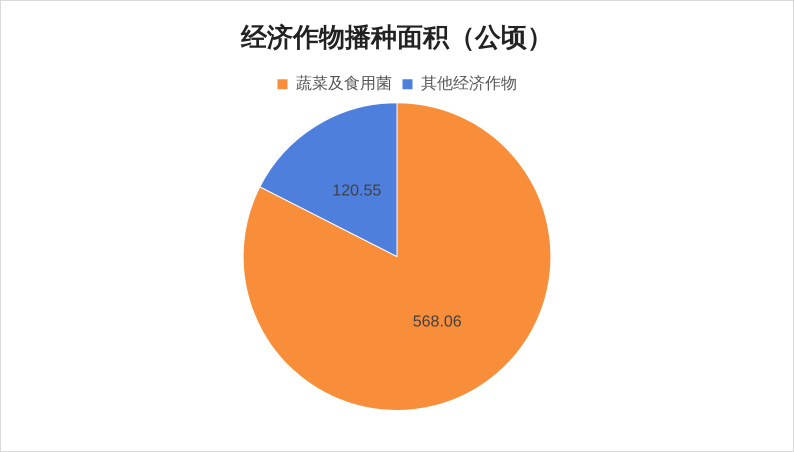  I want to click on legend-label: 蔬菜及食用菌, so click(344, 83).